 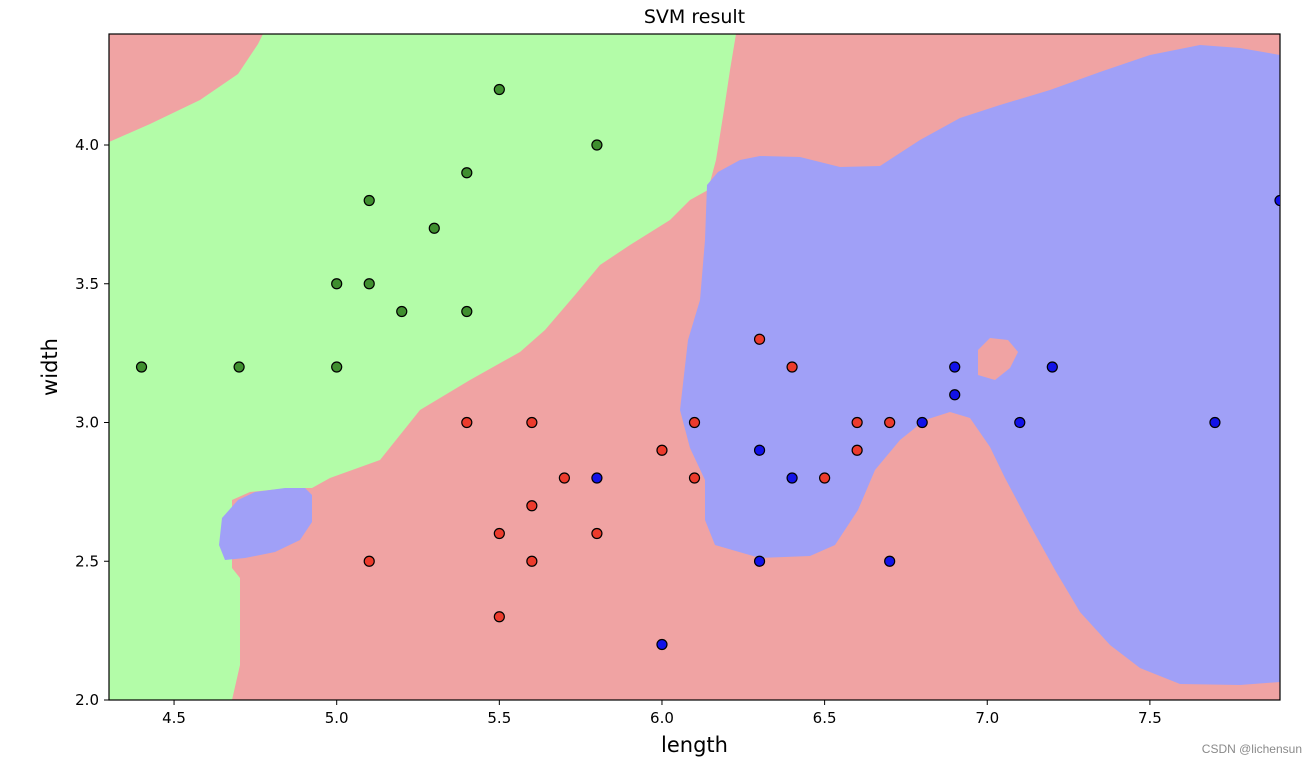 What do you see at coordinates (662, 718) in the screenshot?
I see `x-tick-label: 6.0` at bounding box center [662, 718].